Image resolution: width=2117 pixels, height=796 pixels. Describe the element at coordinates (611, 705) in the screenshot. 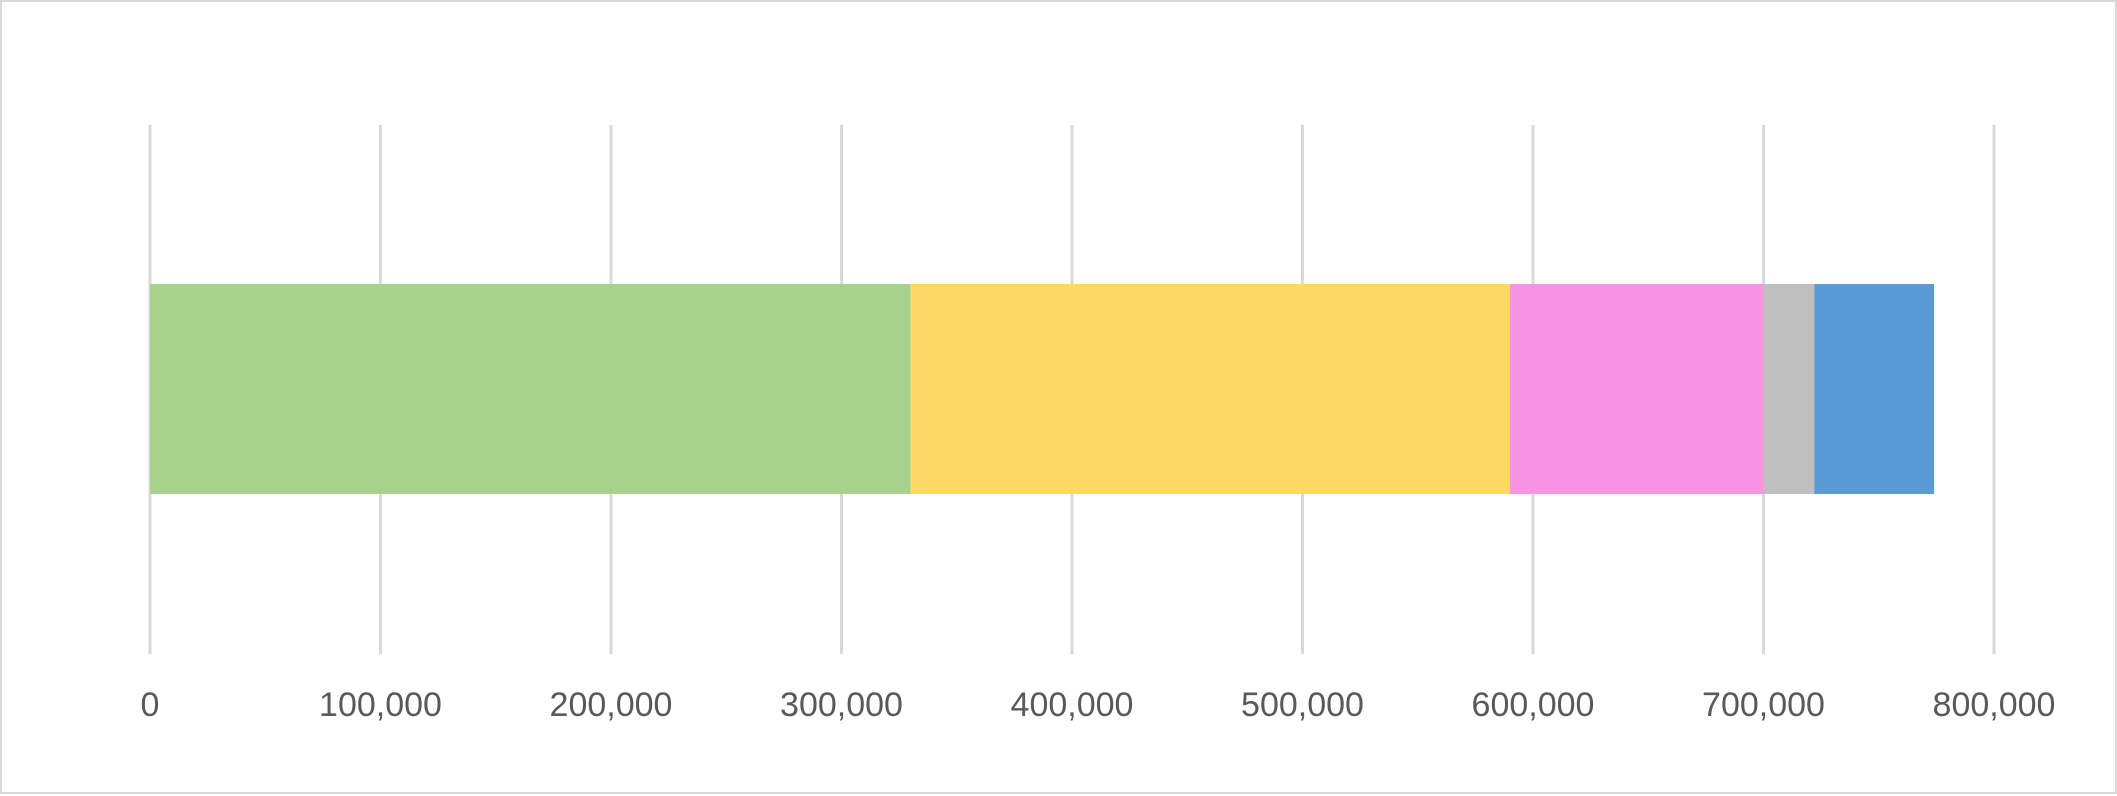

I see `x-tick-label: 200,000` at that location.